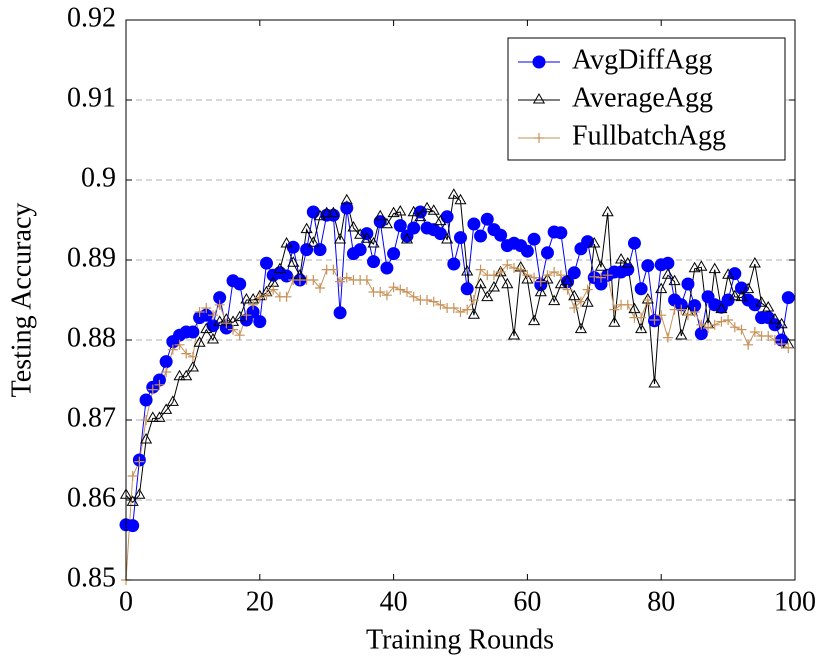 The height and width of the screenshot is (670, 830). What do you see at coordinates (642, 59) in the screenshot?
I see `legend-label: AvgDiffAgg` at bounding box center [642, 59].